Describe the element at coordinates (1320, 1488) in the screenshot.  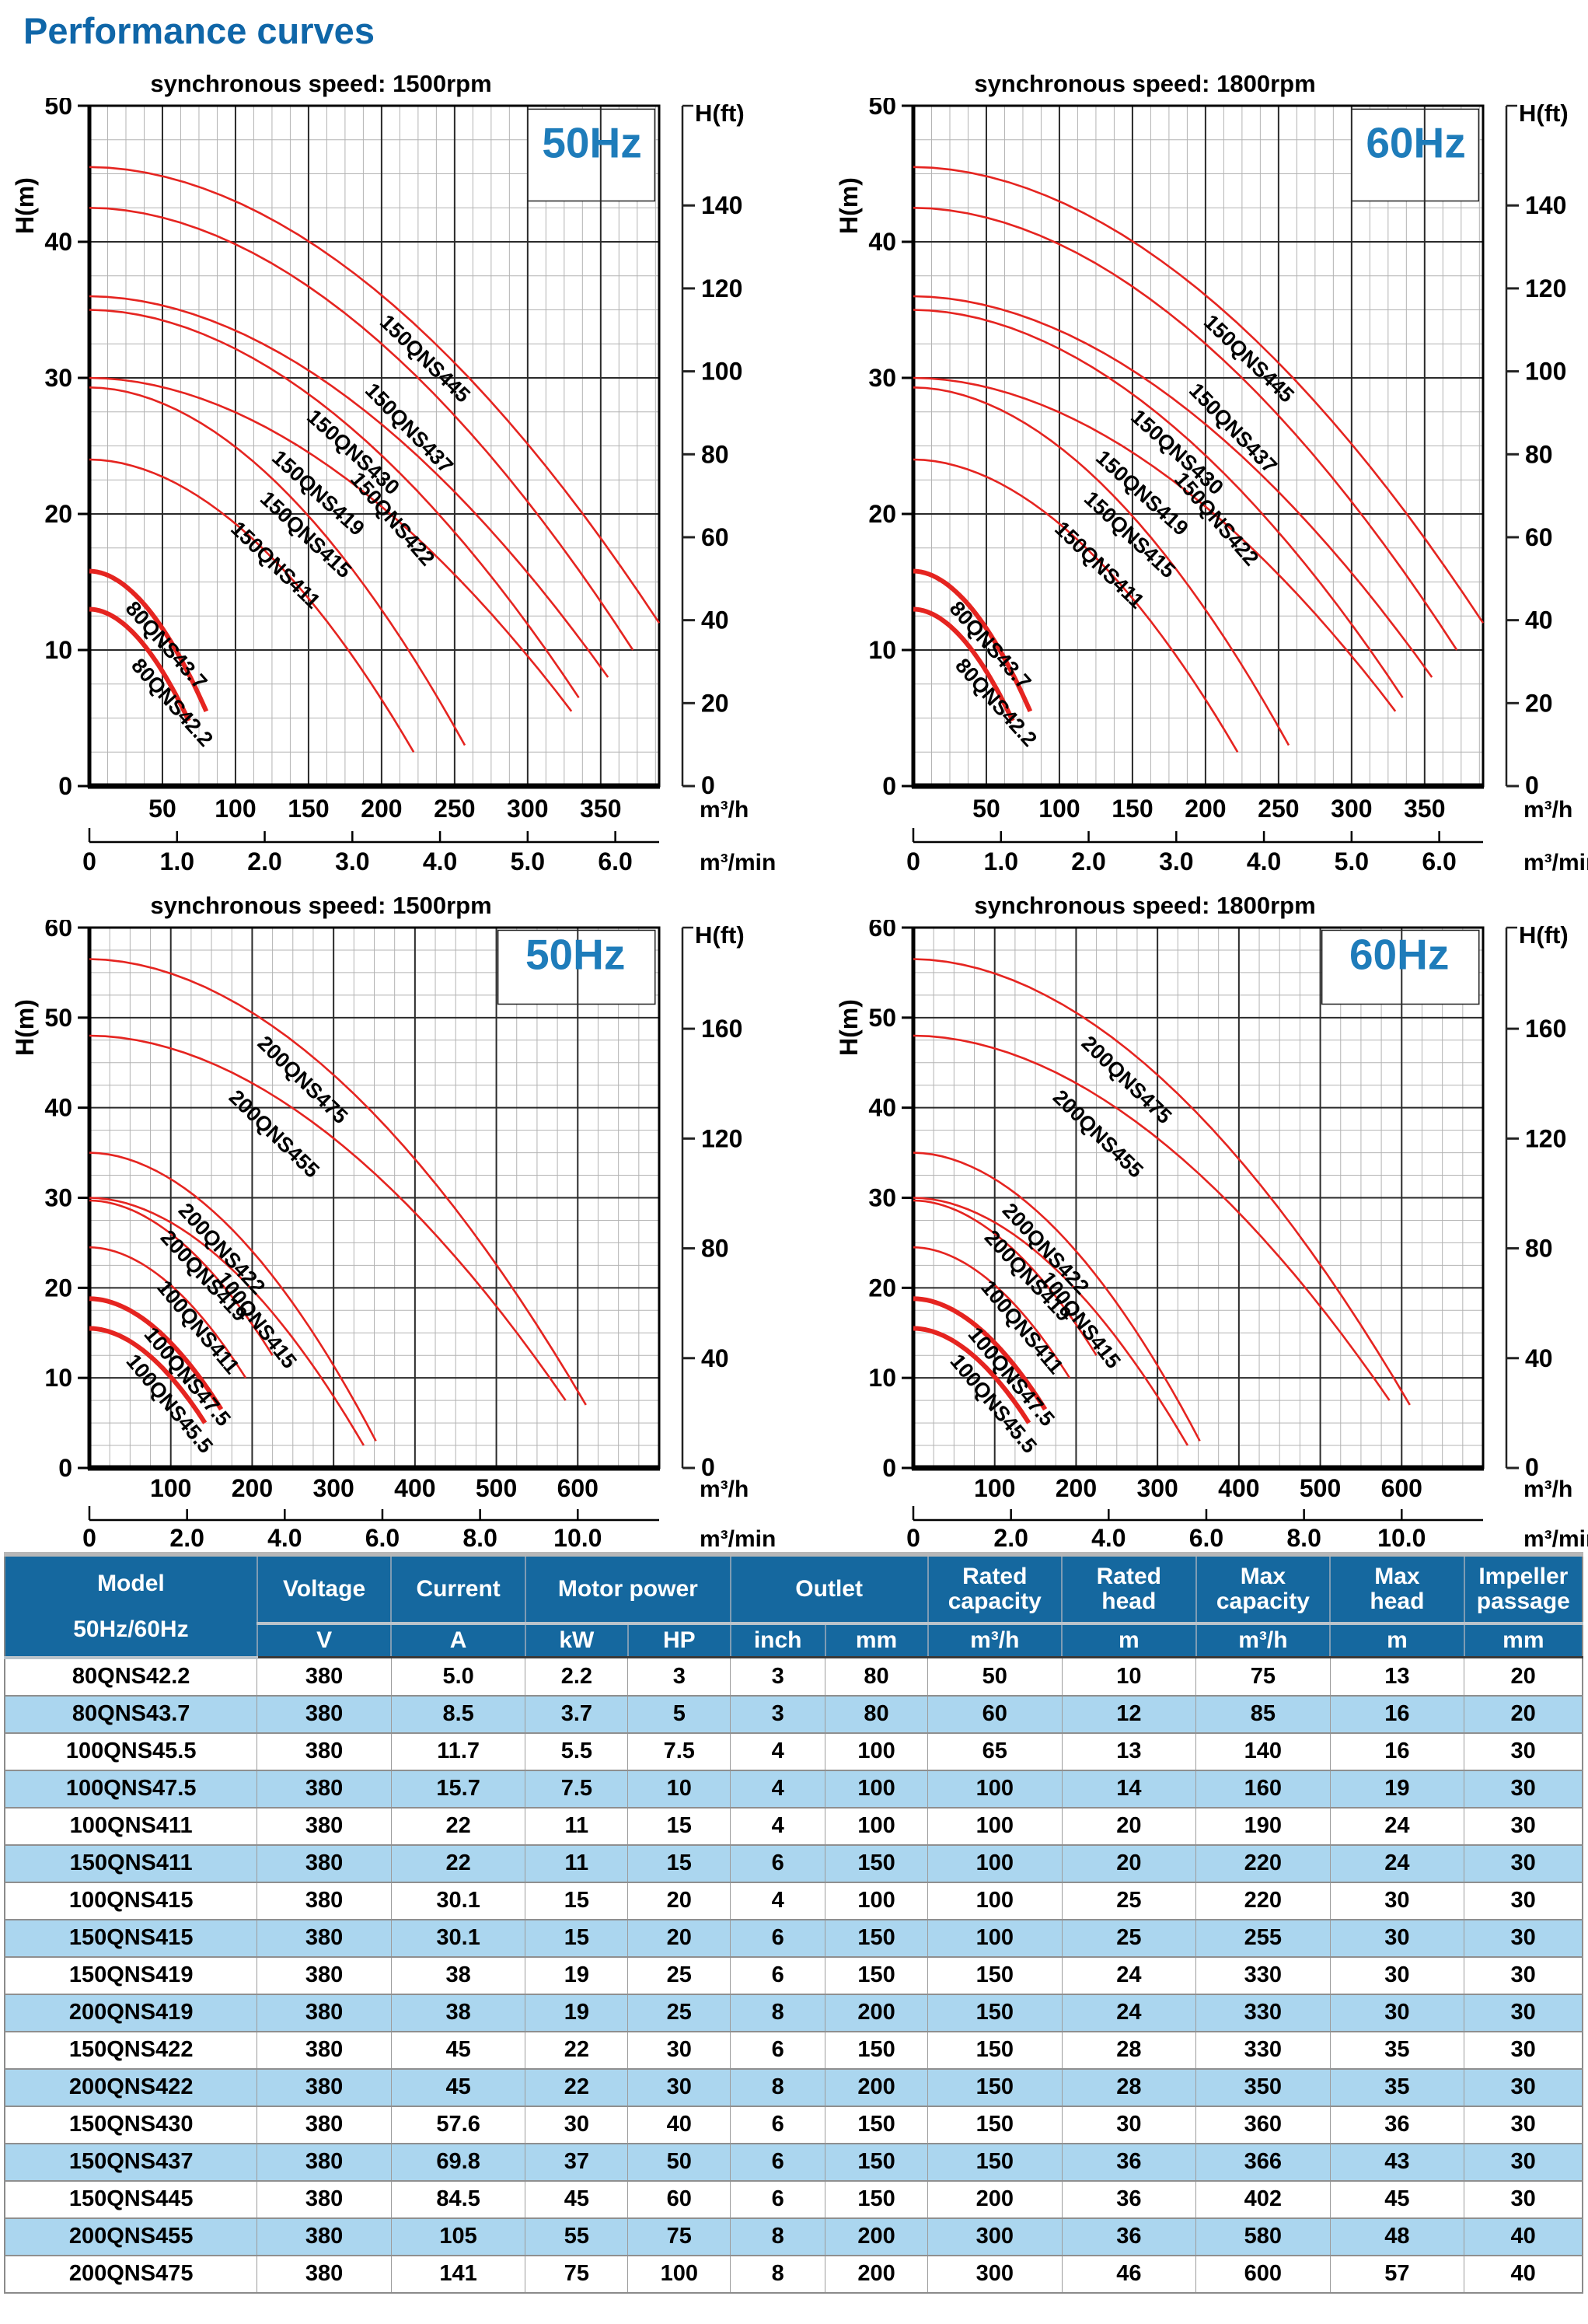
I see `x-axis-tick-label: 500` at that location.